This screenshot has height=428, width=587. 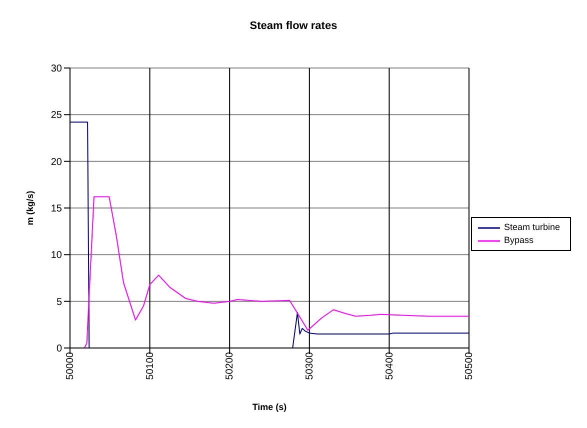 What do you see at coordinates (390, 366) in the screenshot?
I see `x-tick-label: 50400` at bounding box center [390, 366].